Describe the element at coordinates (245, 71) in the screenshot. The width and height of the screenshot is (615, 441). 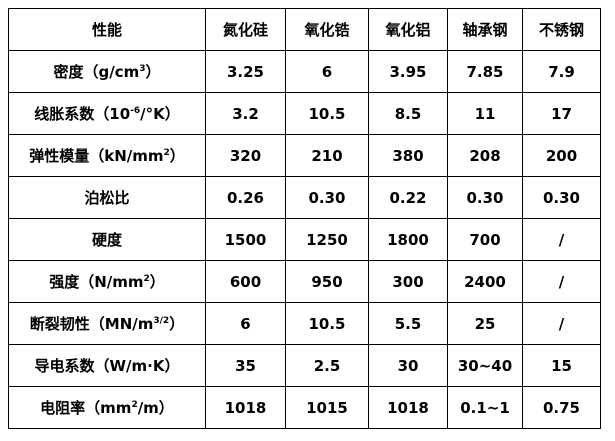
I see `value-cell: 3.25` at that location.